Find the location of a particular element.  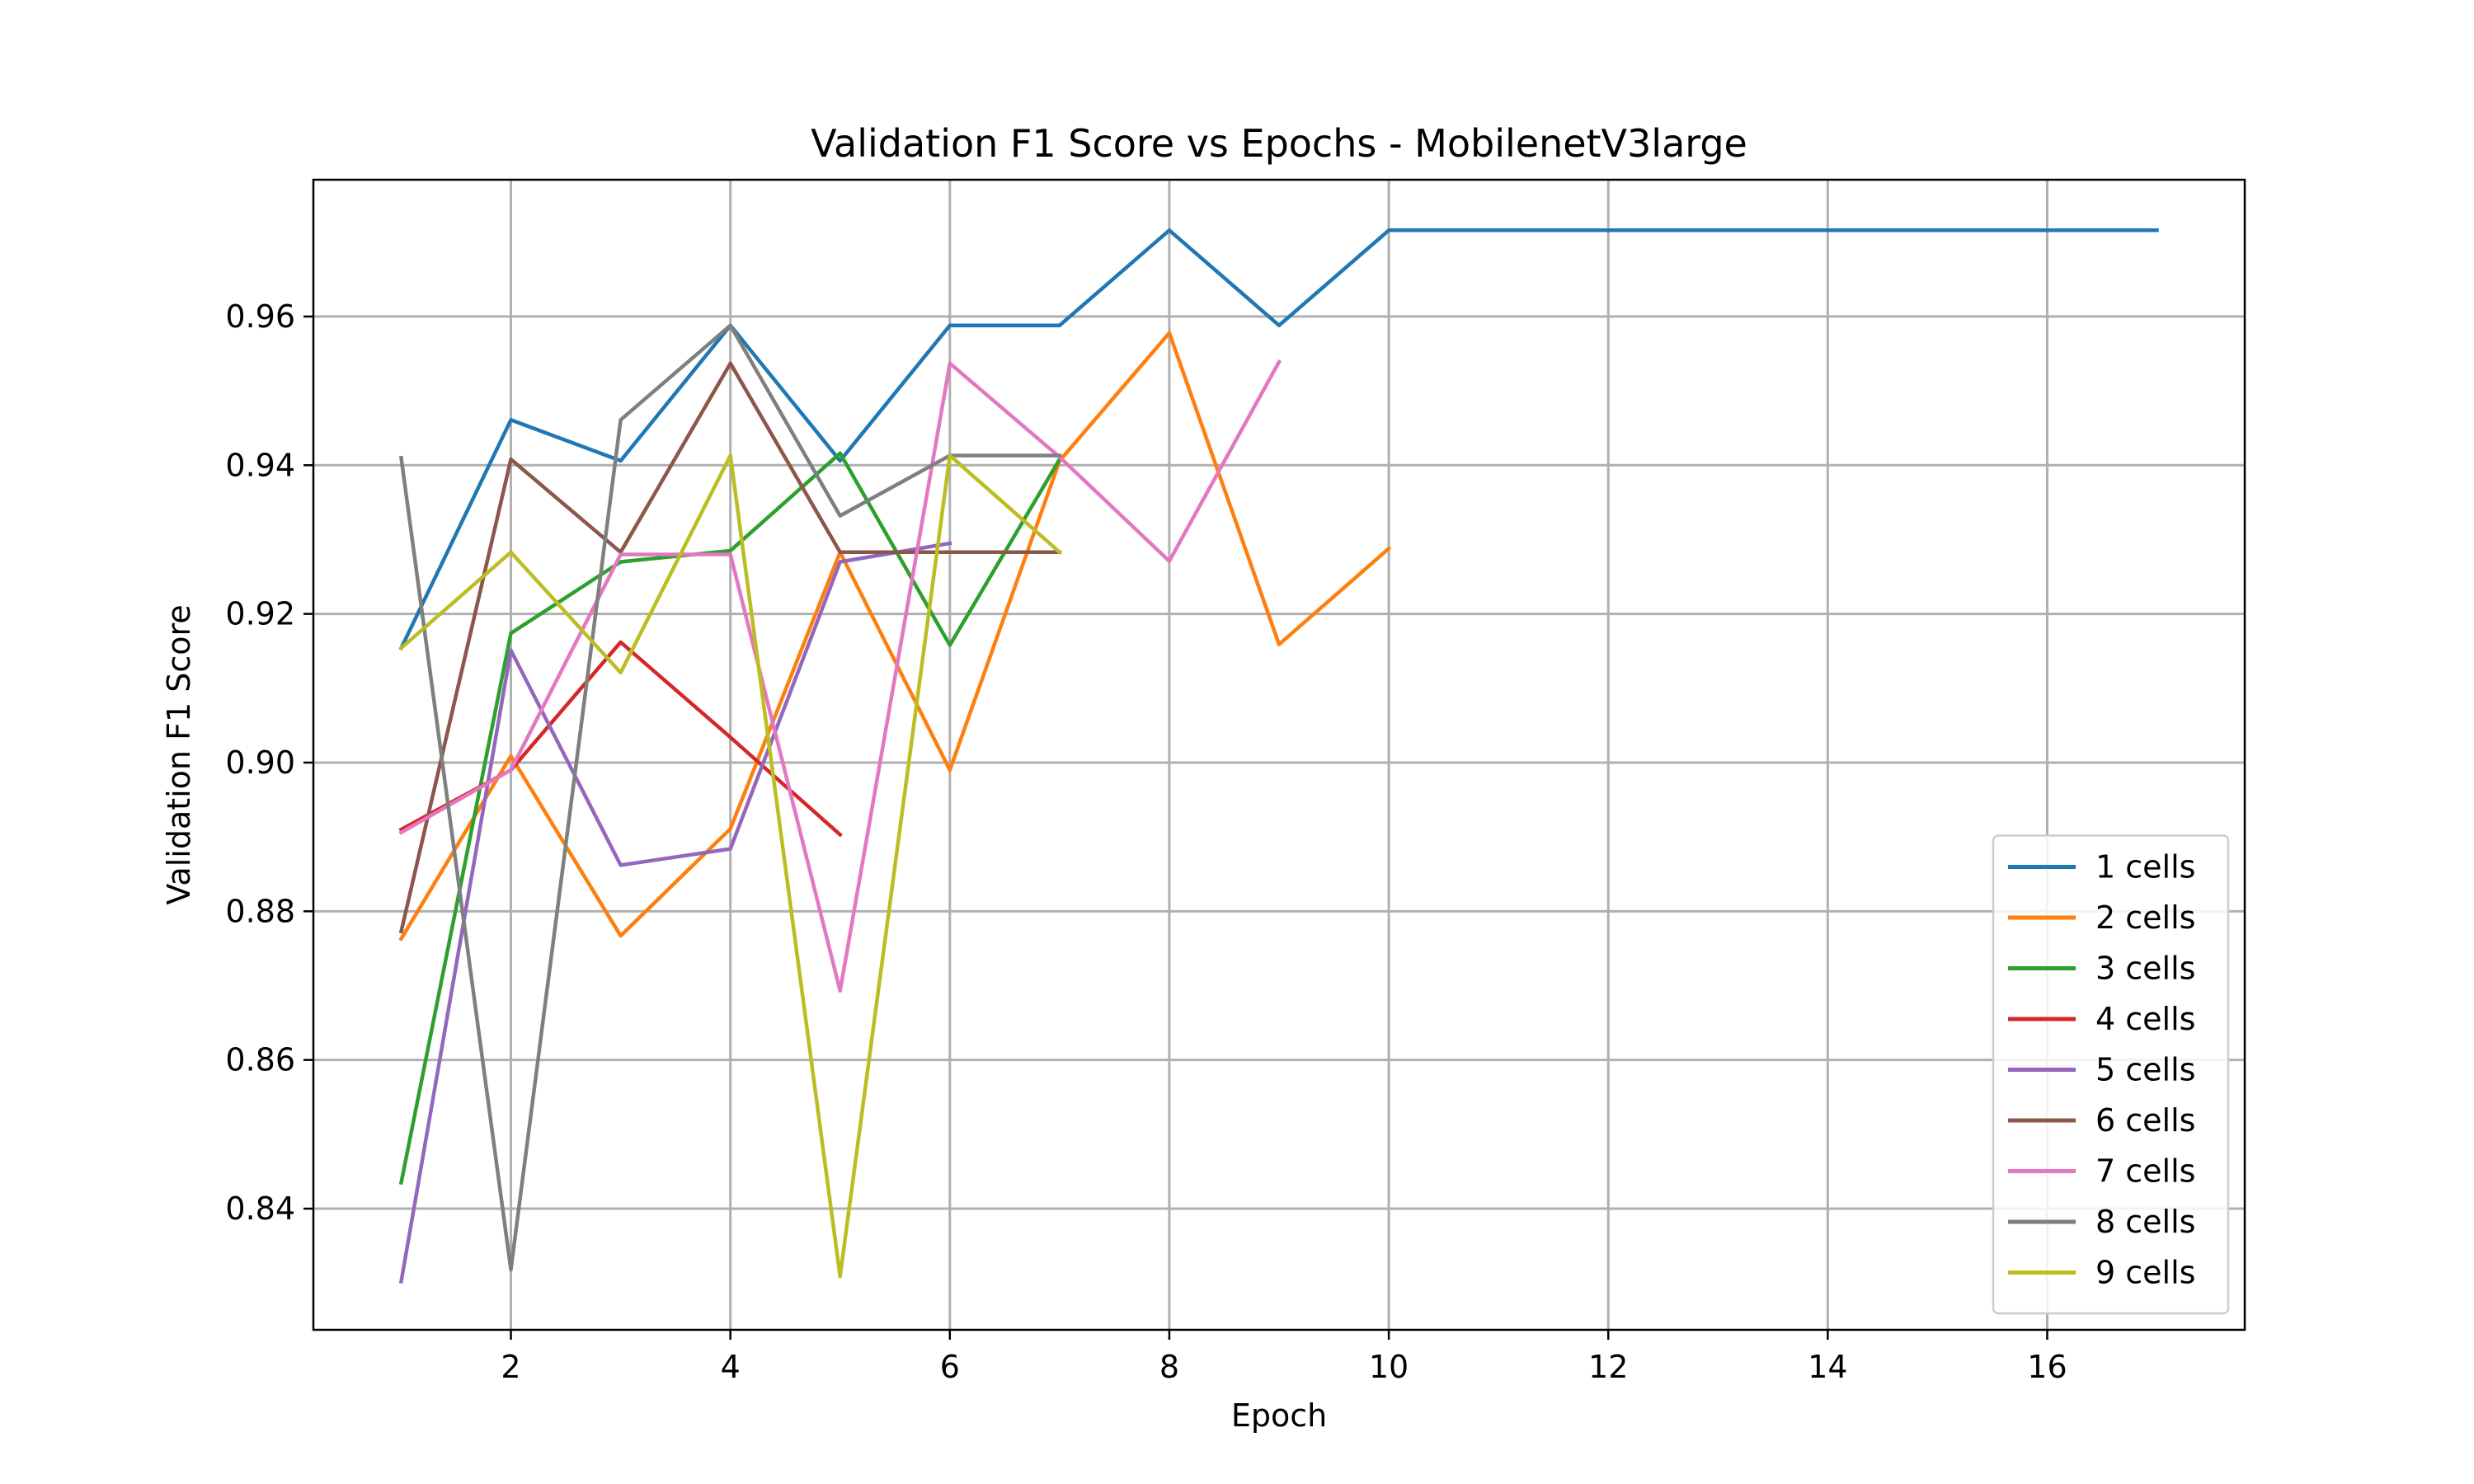

legend-label: 4 cells is located at coordinates (2145, 1019).